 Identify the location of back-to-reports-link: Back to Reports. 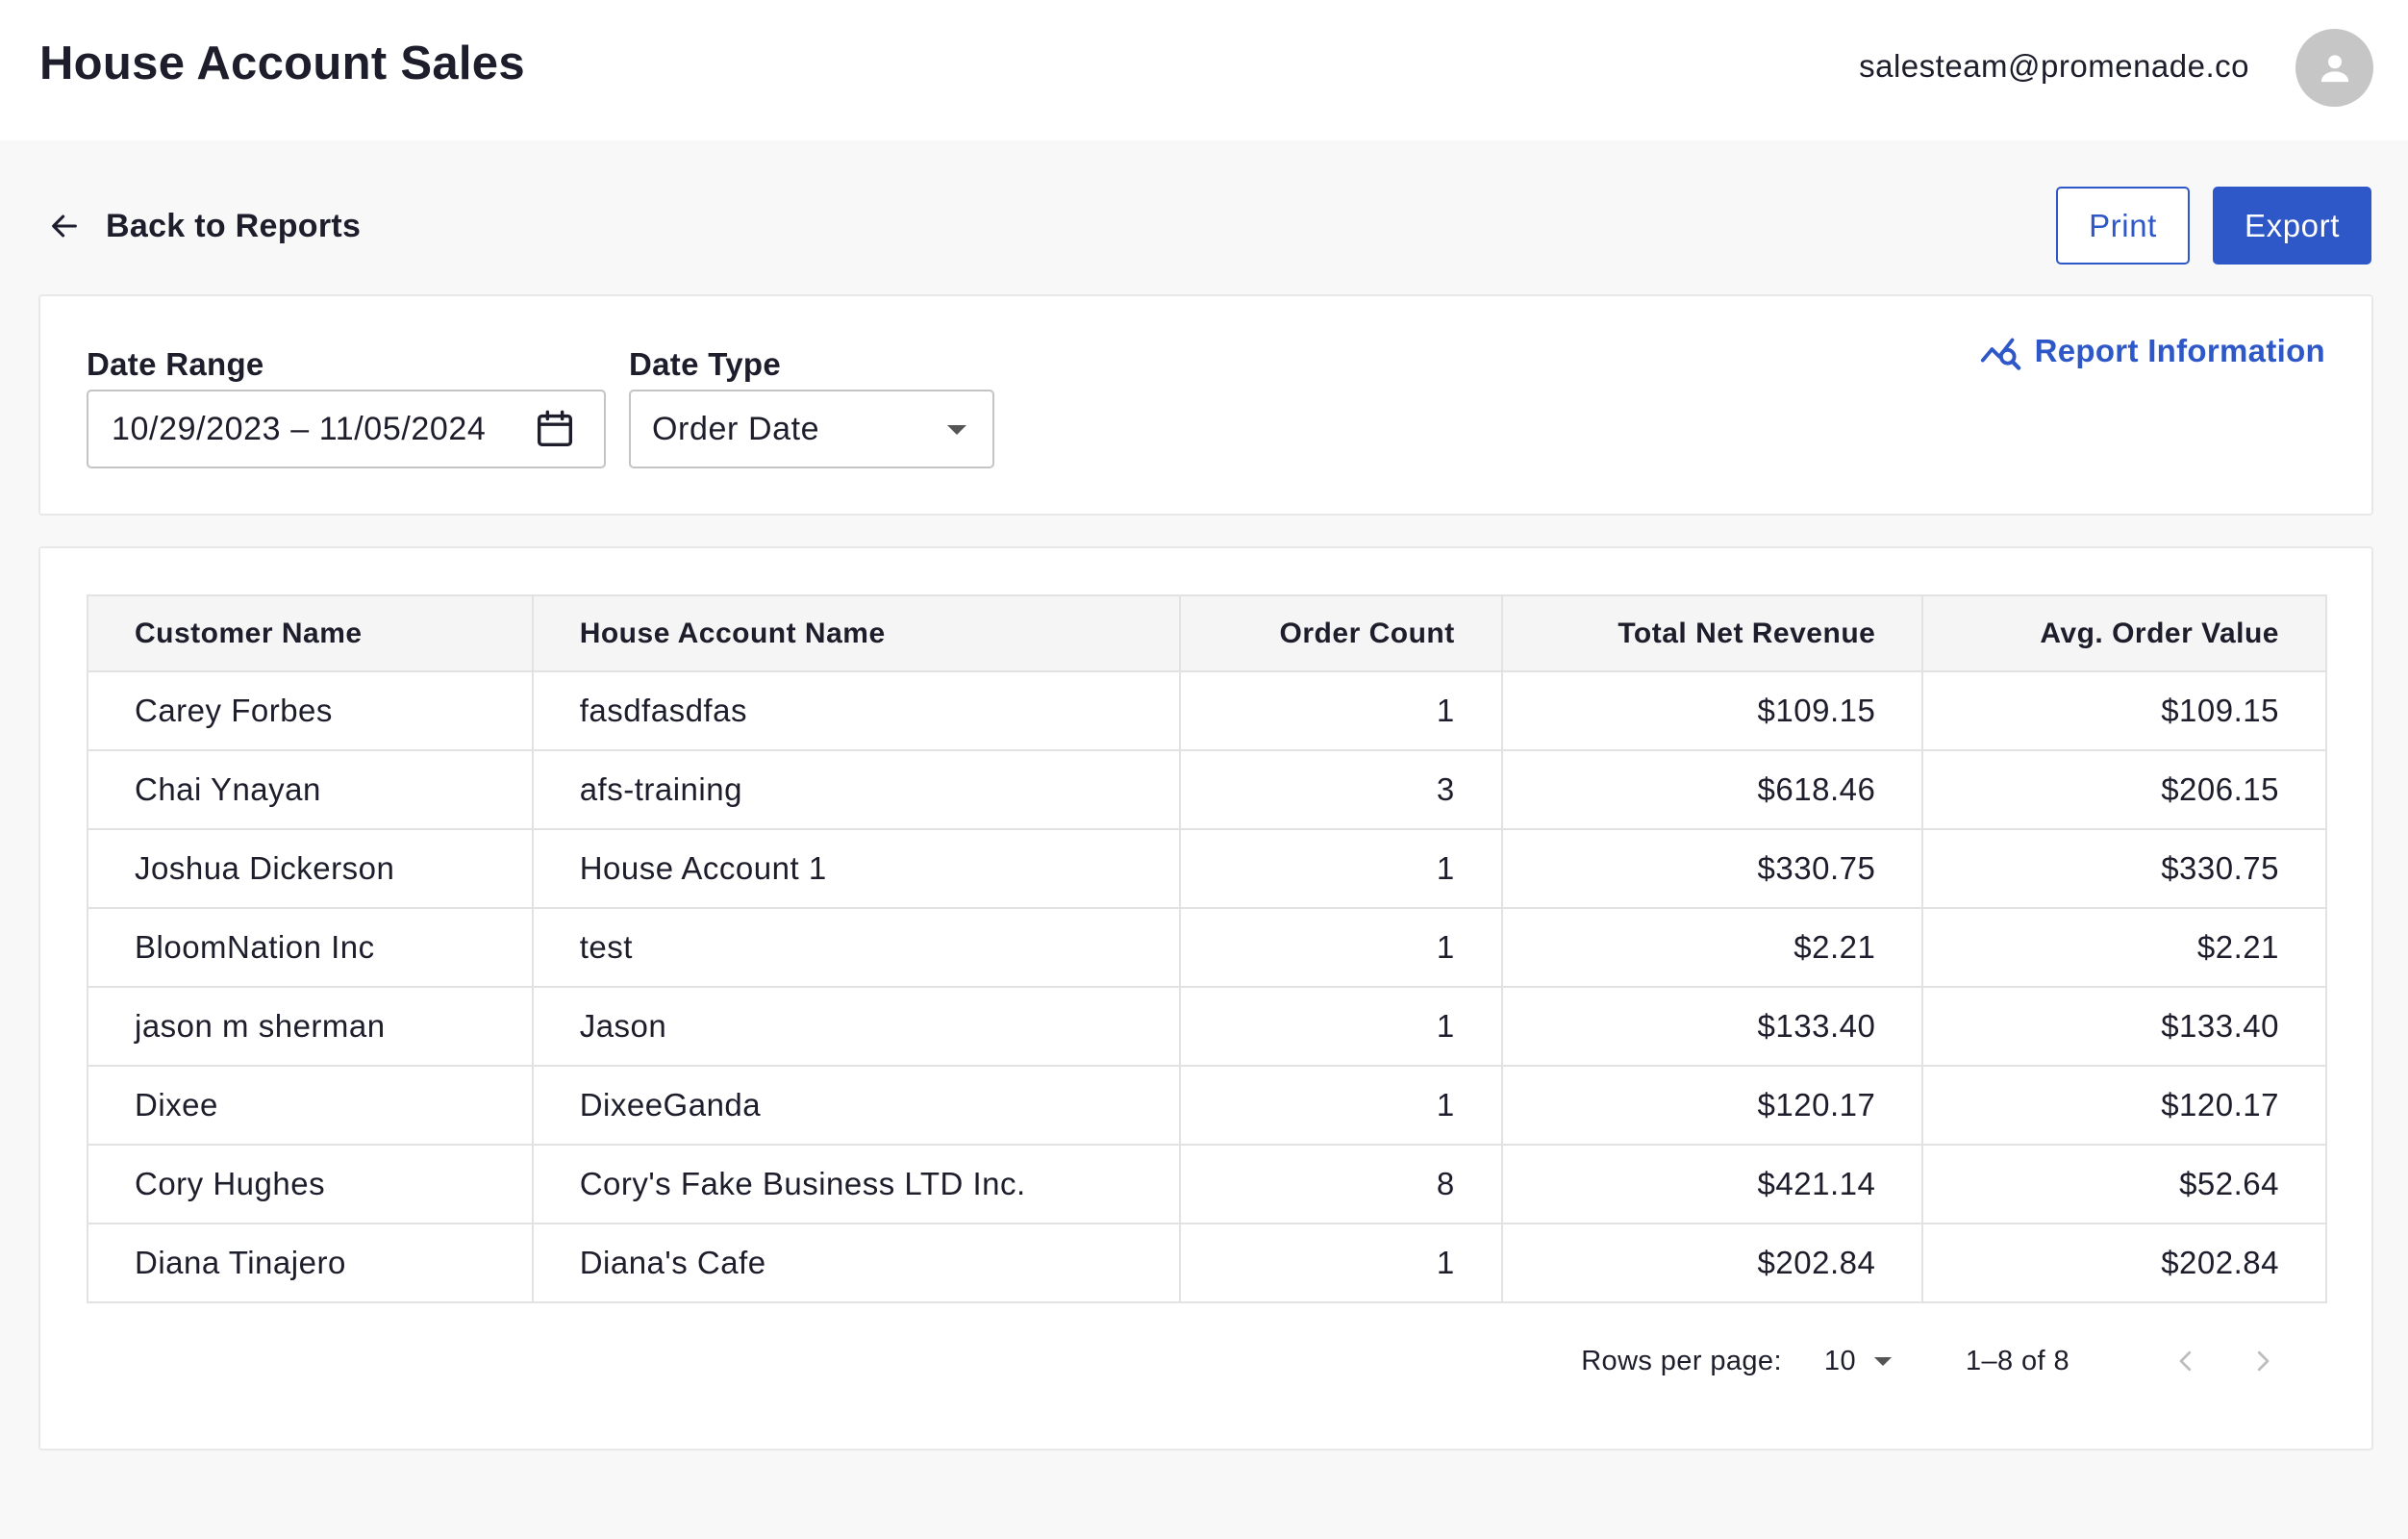
(204, 226).